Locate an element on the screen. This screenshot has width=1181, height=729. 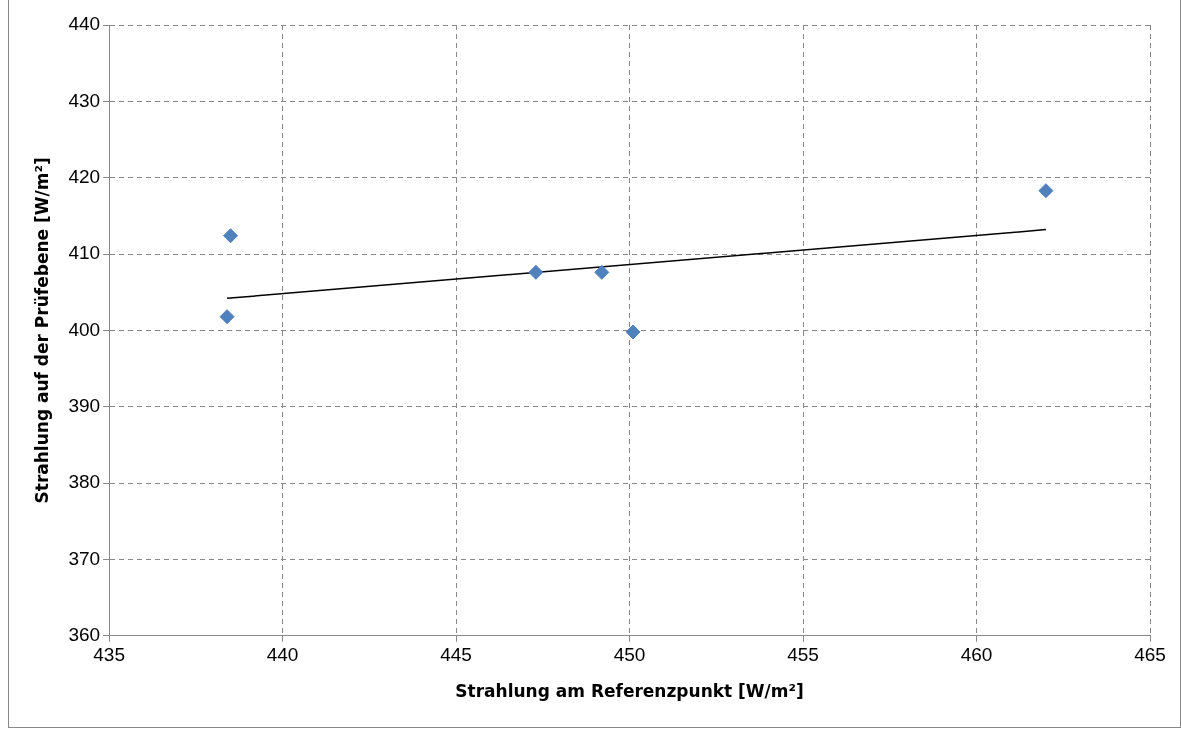
x-tick-label: 455 is located at coordinates (803, 655).